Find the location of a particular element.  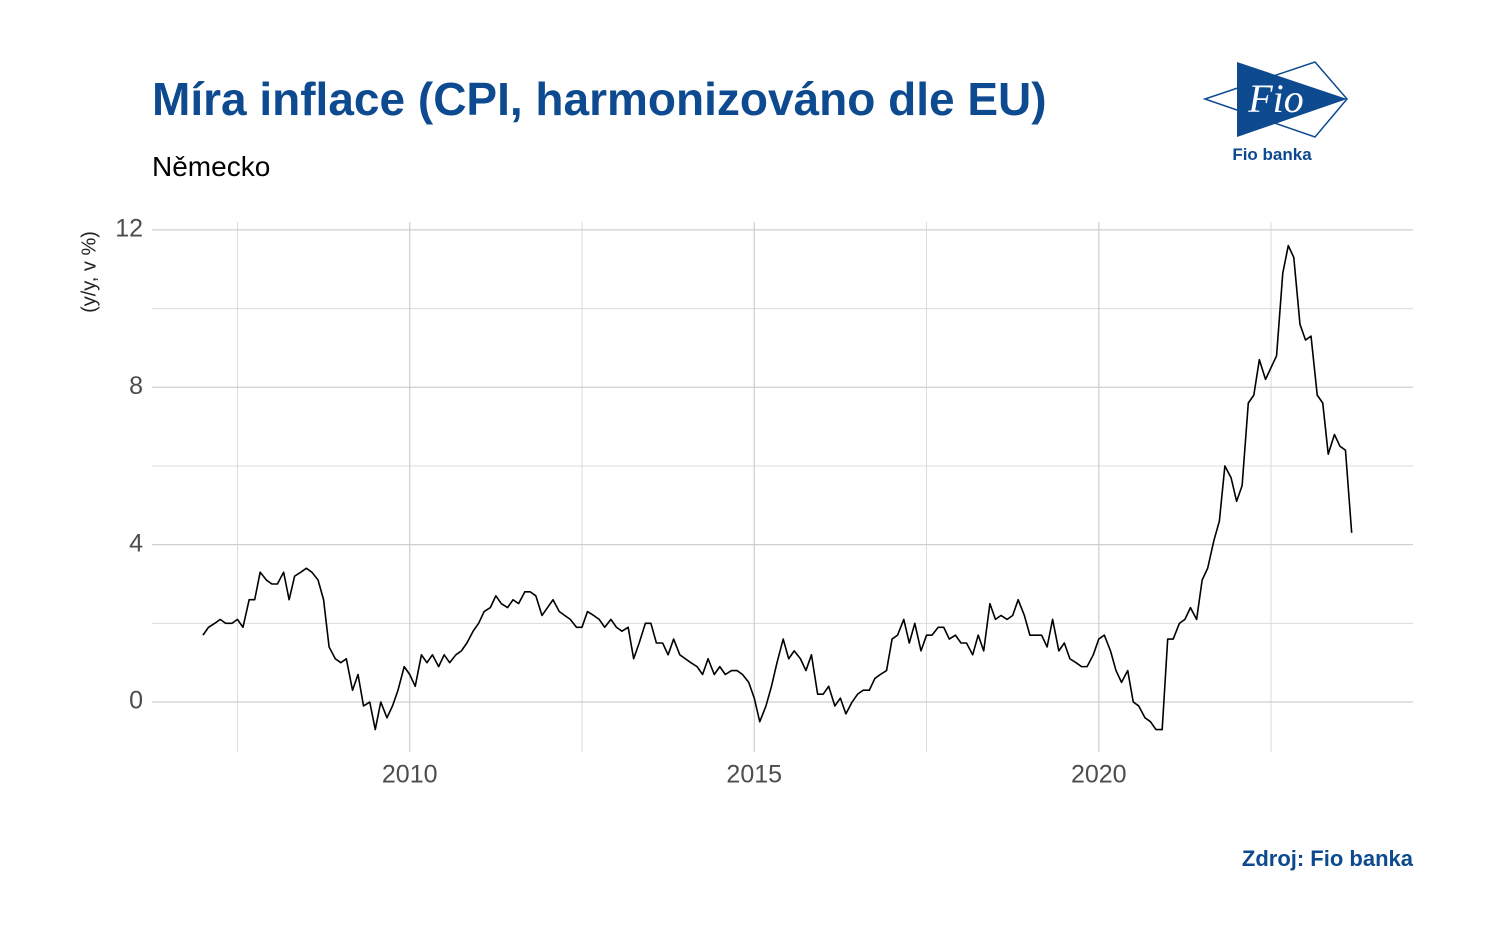

chart-subtitle: Německo is located at coordinates (211, 166).